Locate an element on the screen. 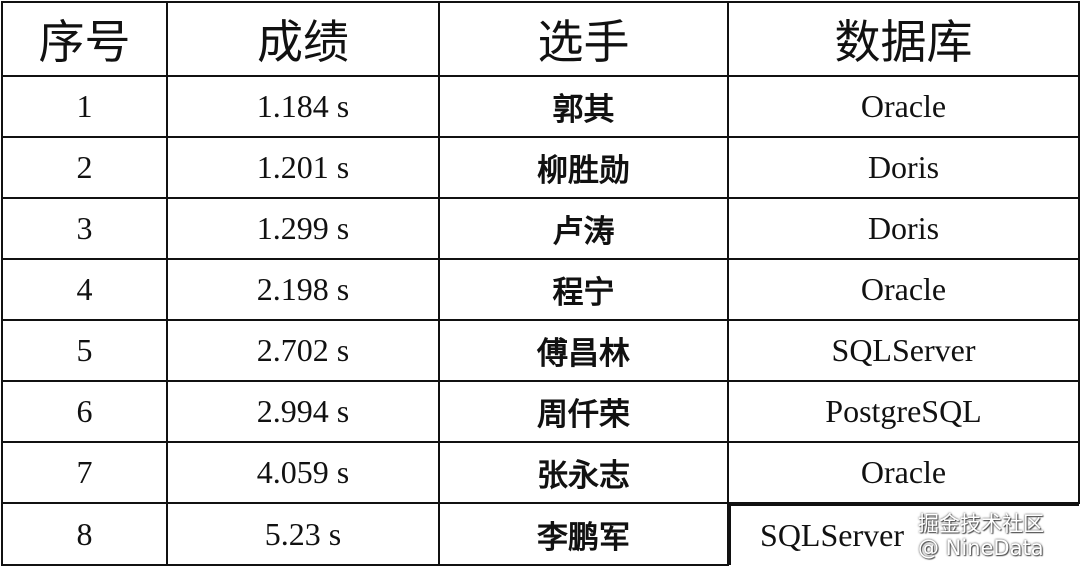 Image resolution: width=1080 pixels, height=566 pixels. player-cell: 张永志 is located at coordinates (583, 472).